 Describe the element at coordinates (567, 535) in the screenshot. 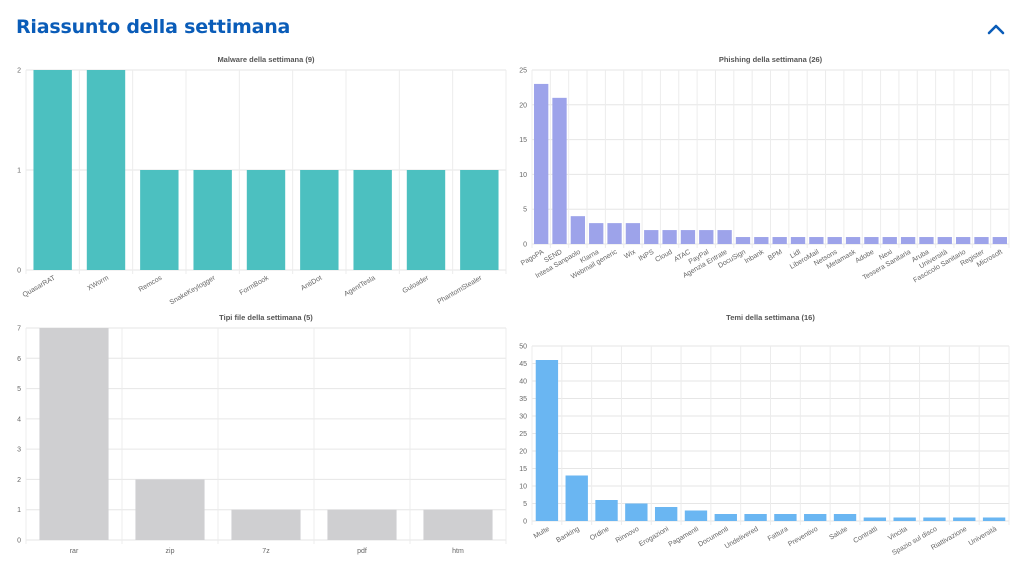

I see `x-tick-label: Banking` at that location.